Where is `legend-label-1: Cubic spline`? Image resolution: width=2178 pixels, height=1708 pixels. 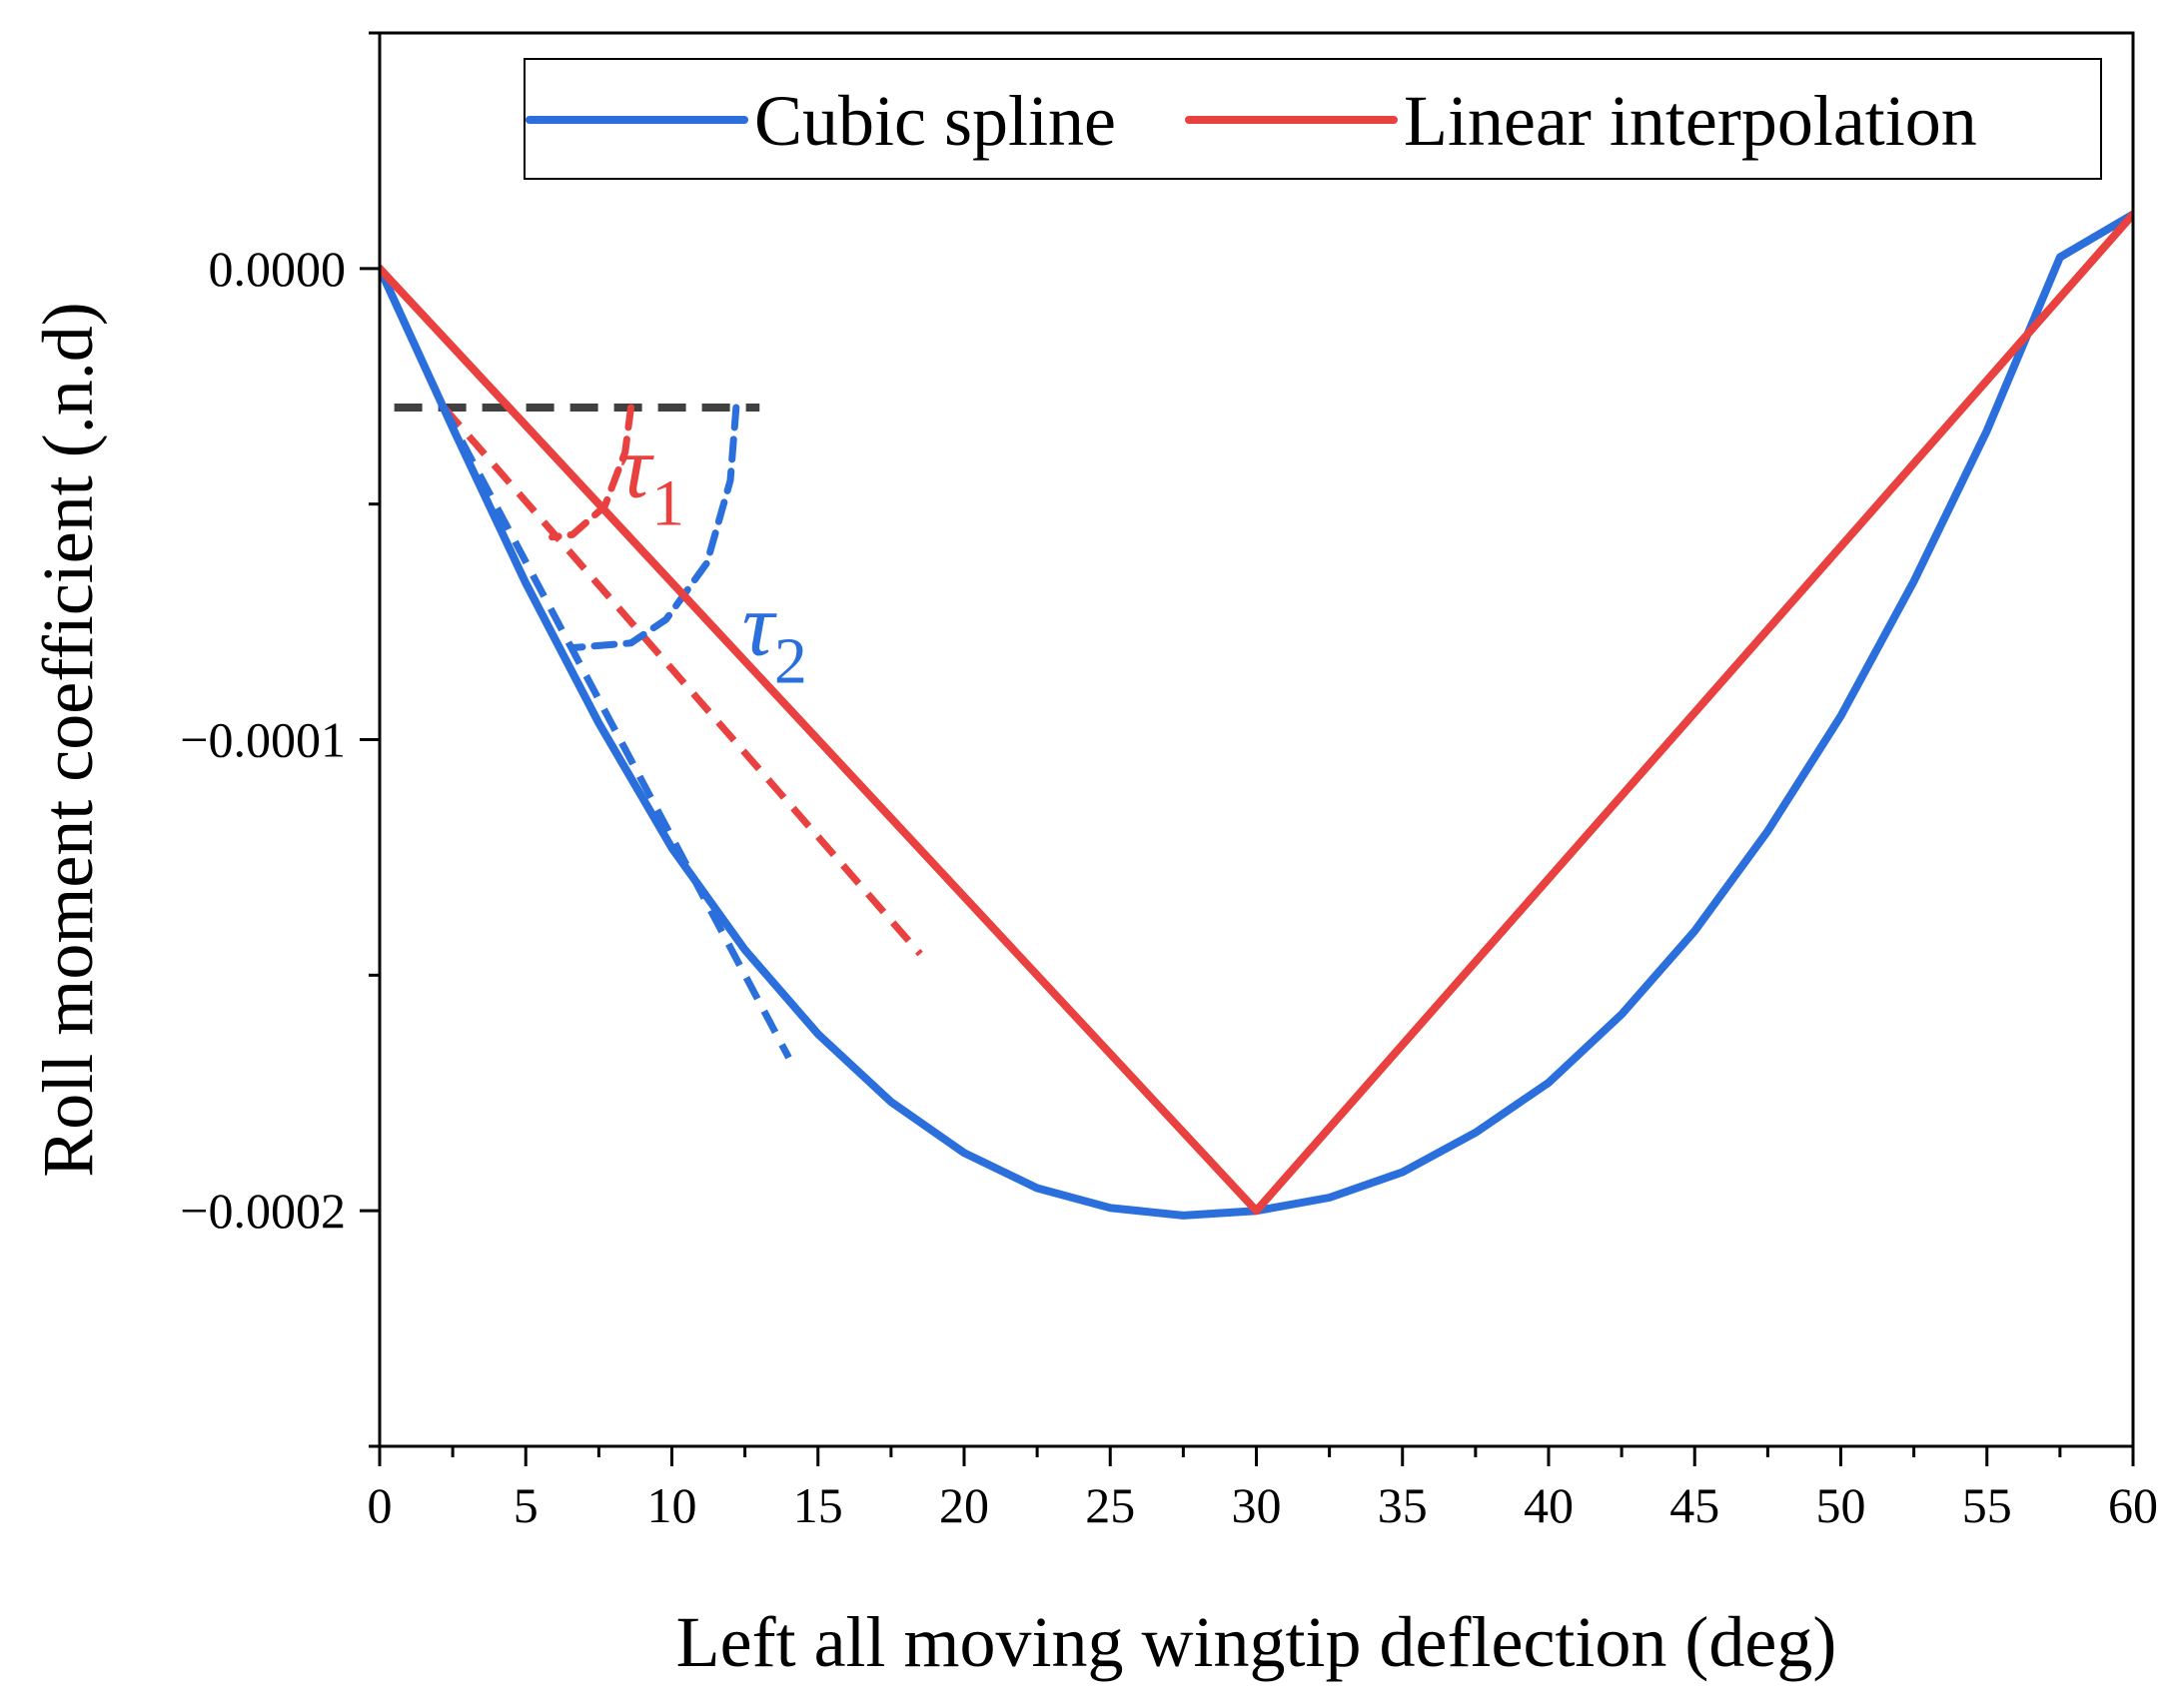 legend-label-1: Cubic spline is located at coordinates (935, 121).